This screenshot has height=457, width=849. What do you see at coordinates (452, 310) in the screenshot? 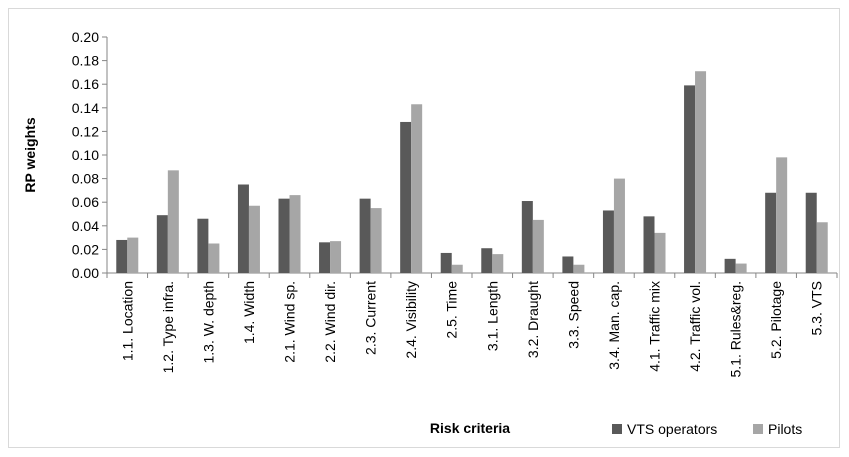
I see `x-tick-label: 2.5. Time` at bounding box center [452, 310].